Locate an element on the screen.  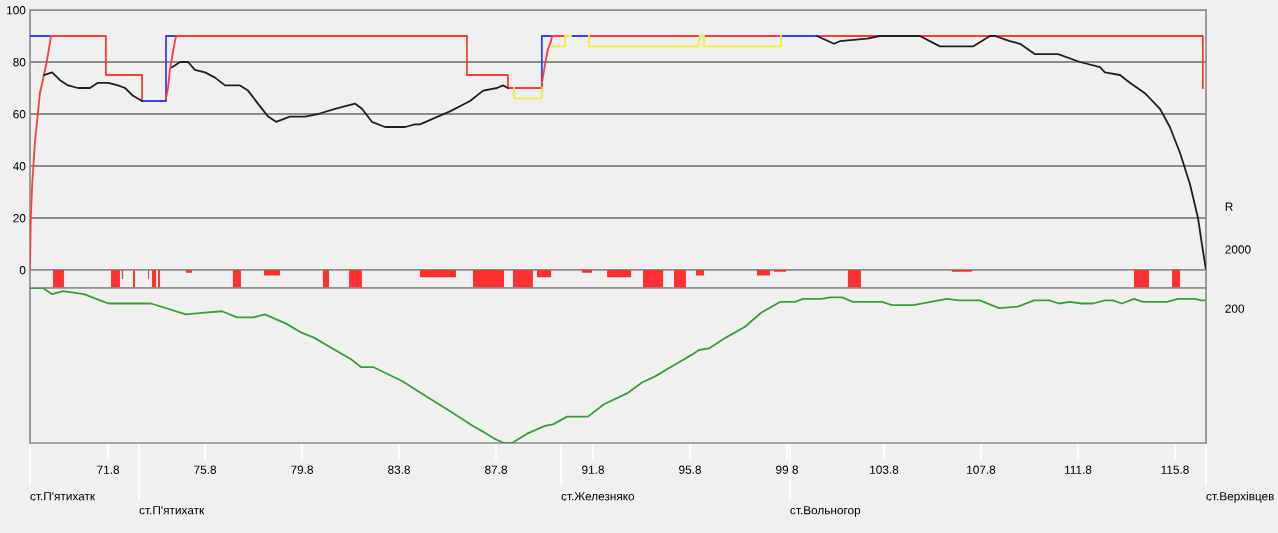
x-tick-label: 83.8 is located at coordinates (399, 469).